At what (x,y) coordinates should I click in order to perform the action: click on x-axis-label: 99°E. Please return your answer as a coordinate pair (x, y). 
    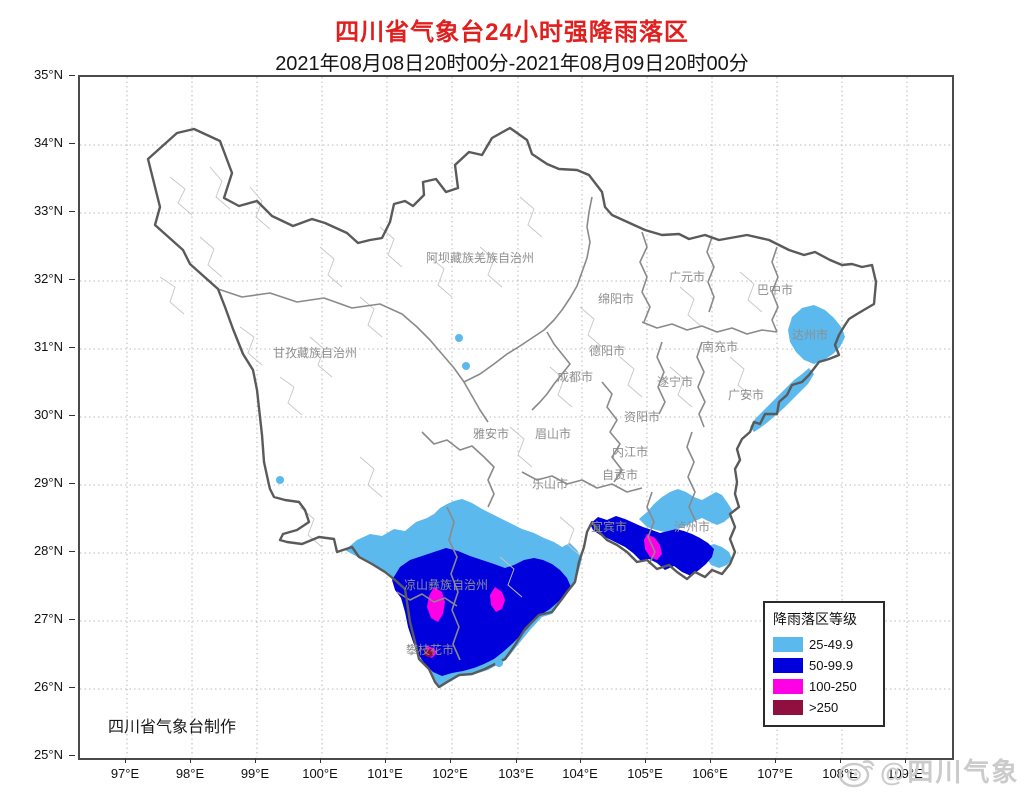
    Looking at the image, I should click on (255, 773).